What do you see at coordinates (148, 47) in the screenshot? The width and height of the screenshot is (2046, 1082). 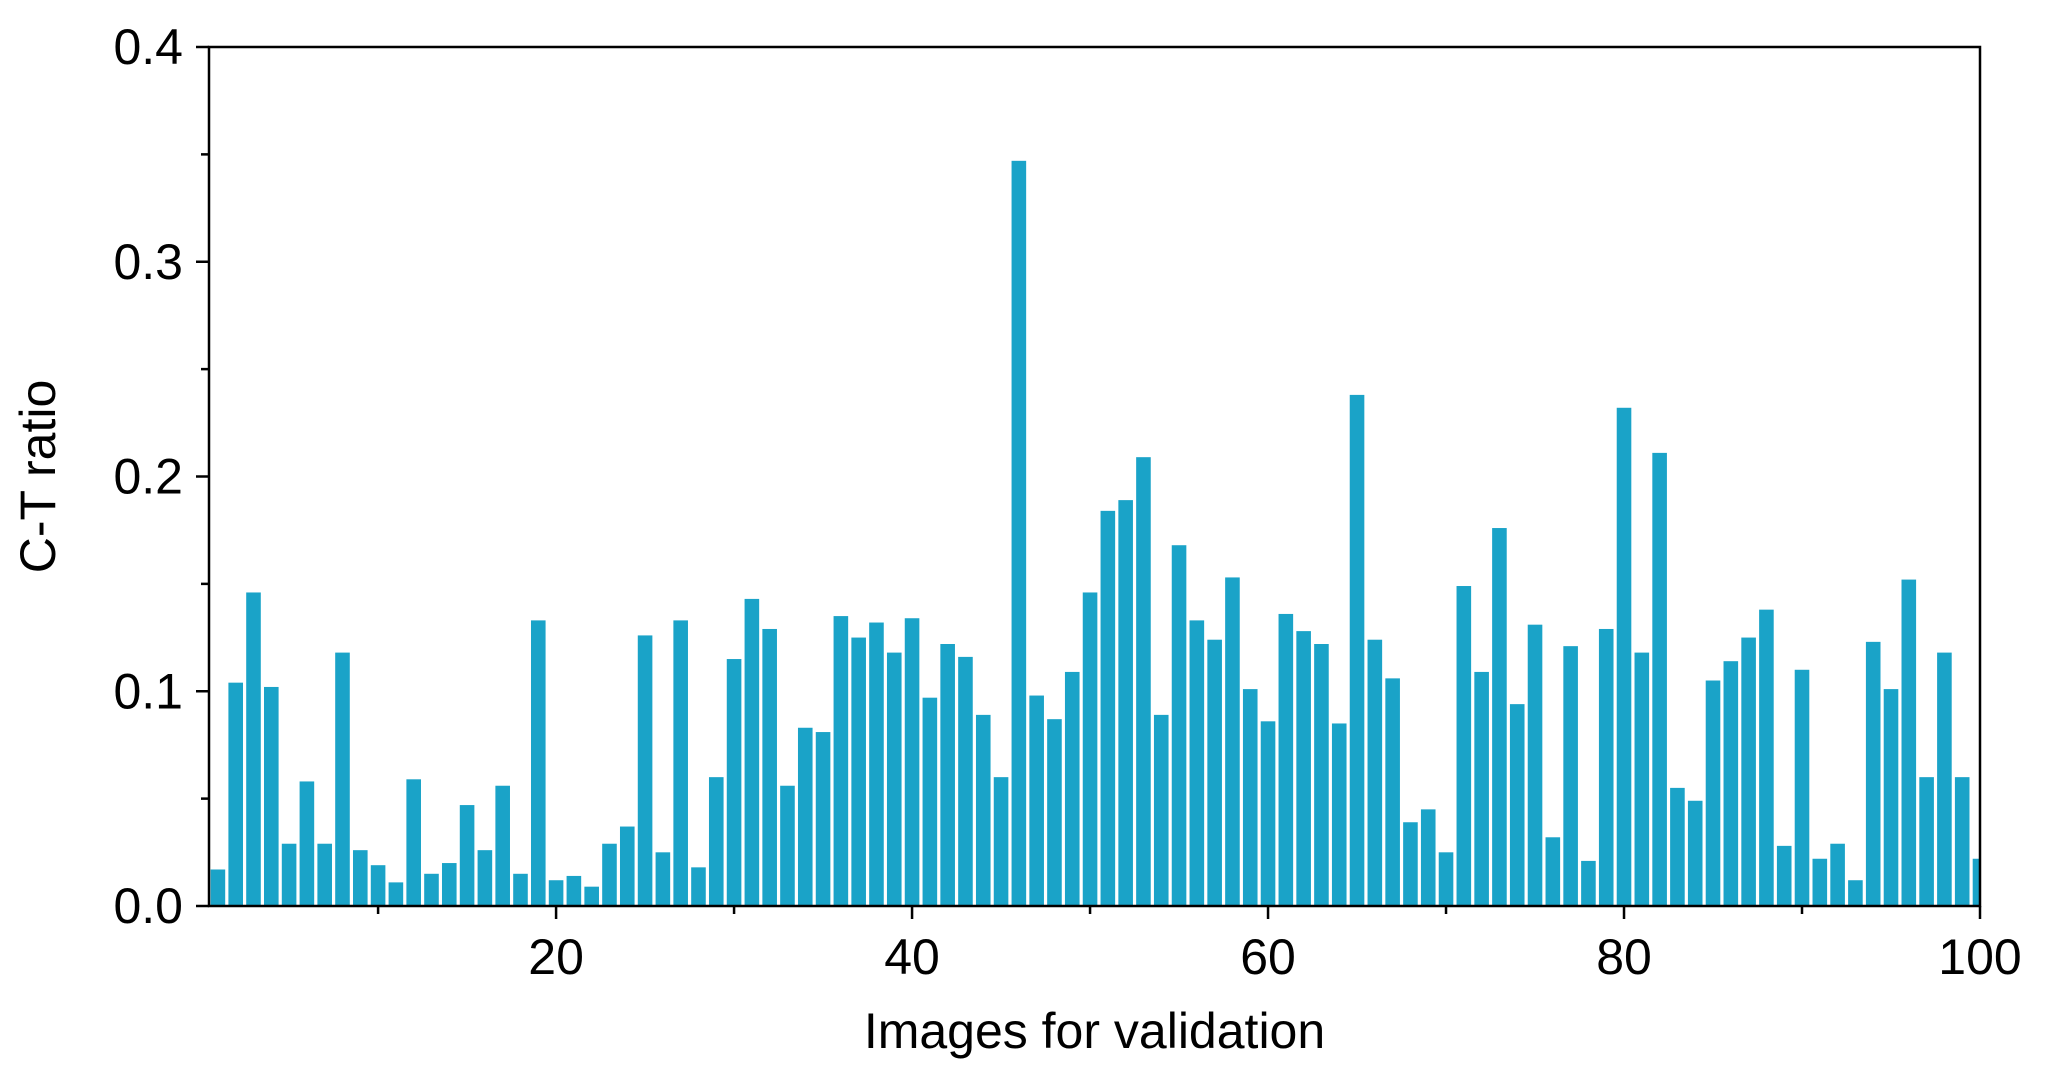 I see `y-tick-label: 0.4` at bounding box center [148, 47].